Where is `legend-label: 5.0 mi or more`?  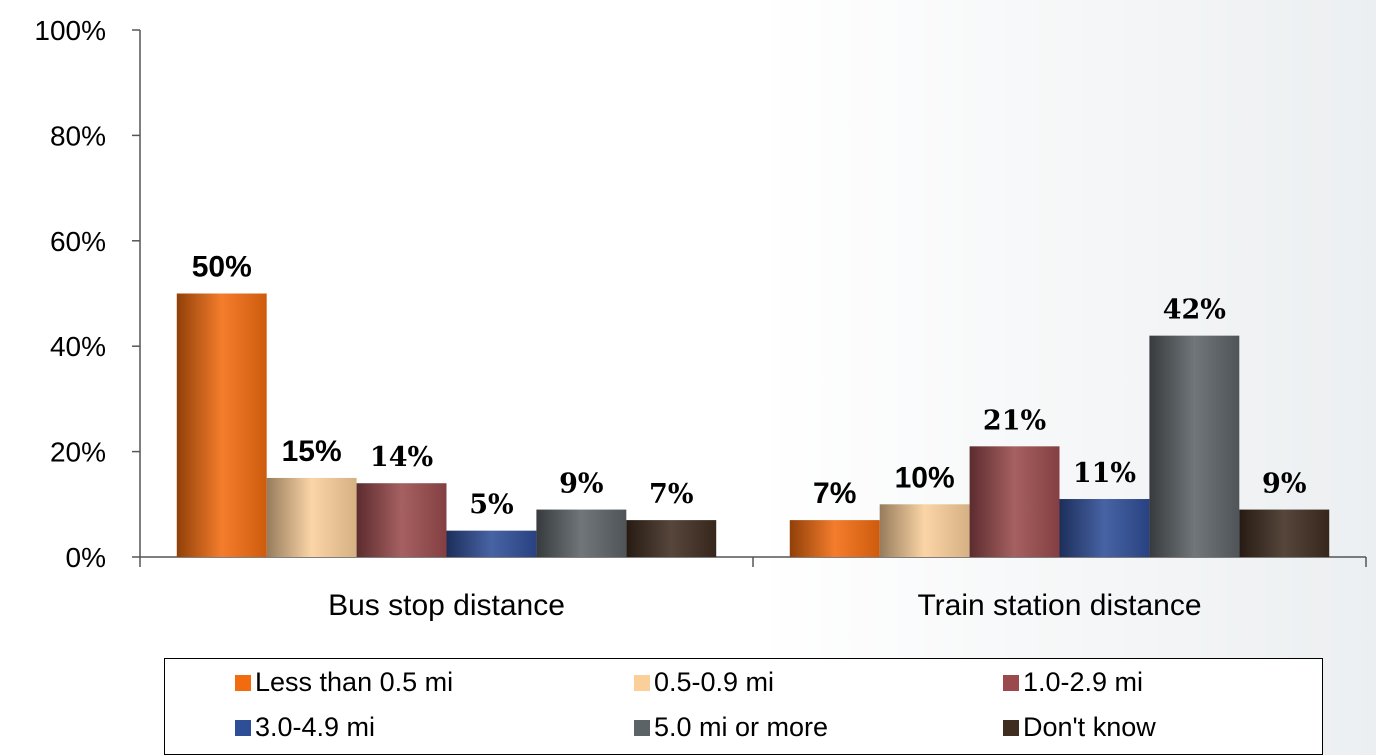
legend-label: 5.0 mi or more is located at coordinates (741, 727).